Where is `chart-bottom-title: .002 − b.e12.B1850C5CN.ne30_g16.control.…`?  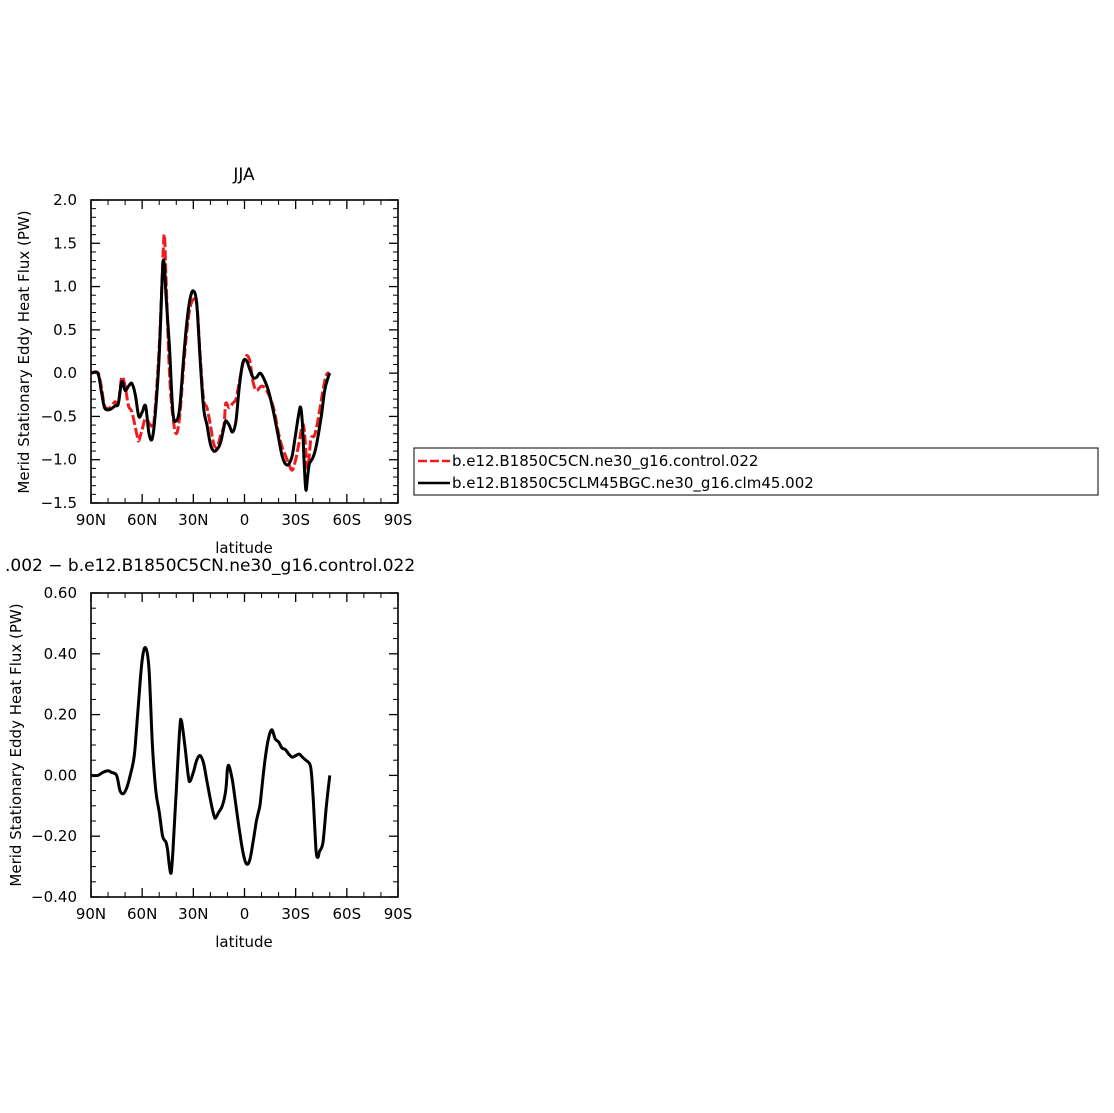
chart-bottom-title: .002 − b.e12.B1850C5CN.ne30_g16.control.… is located at coordinates (210, 566).